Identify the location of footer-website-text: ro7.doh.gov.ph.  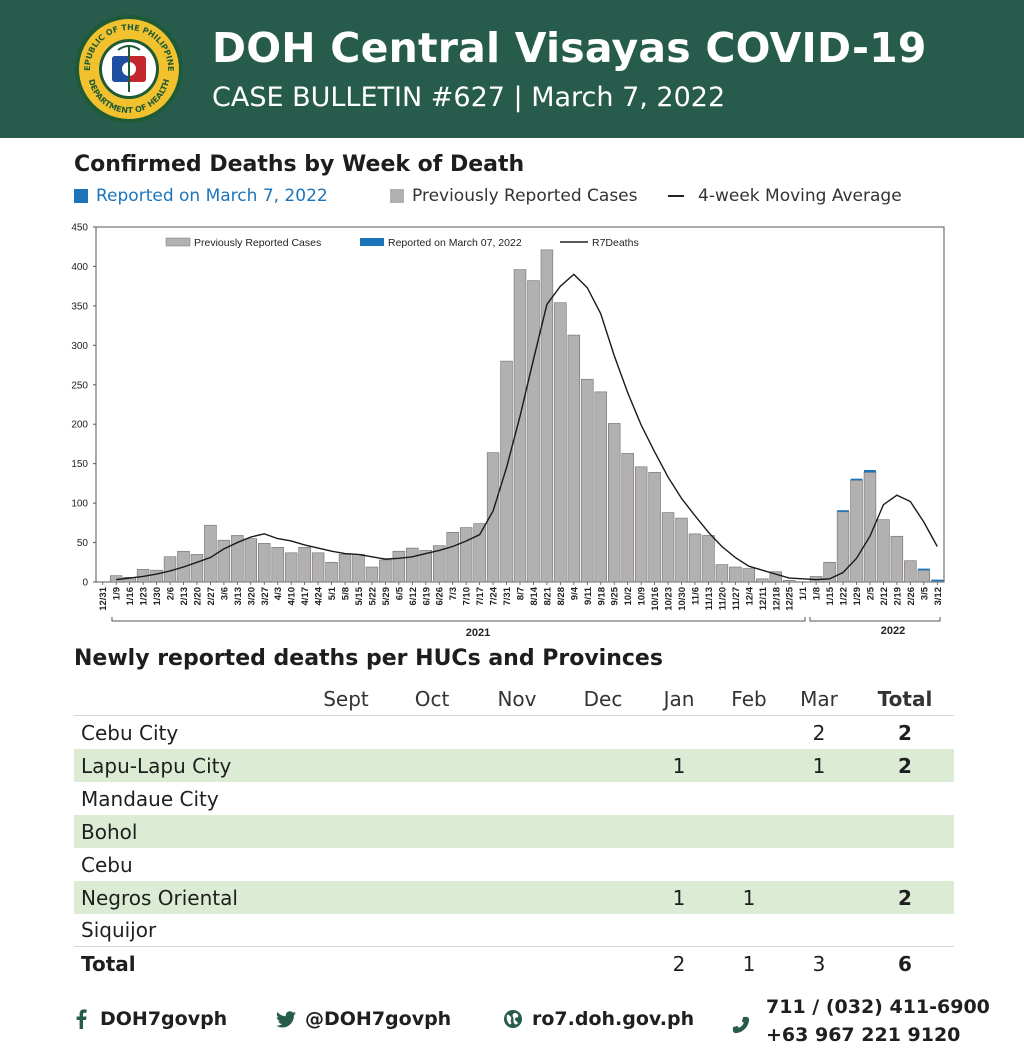
(613, 1019).